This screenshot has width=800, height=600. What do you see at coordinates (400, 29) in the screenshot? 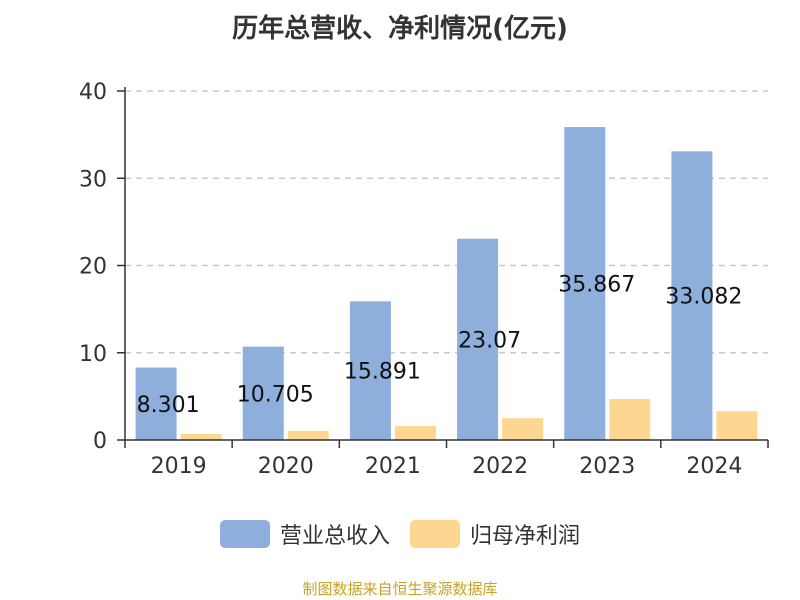
I see `chart-title: 历年总营收、净利情况(亿元)` at bounding box center [400, 29].